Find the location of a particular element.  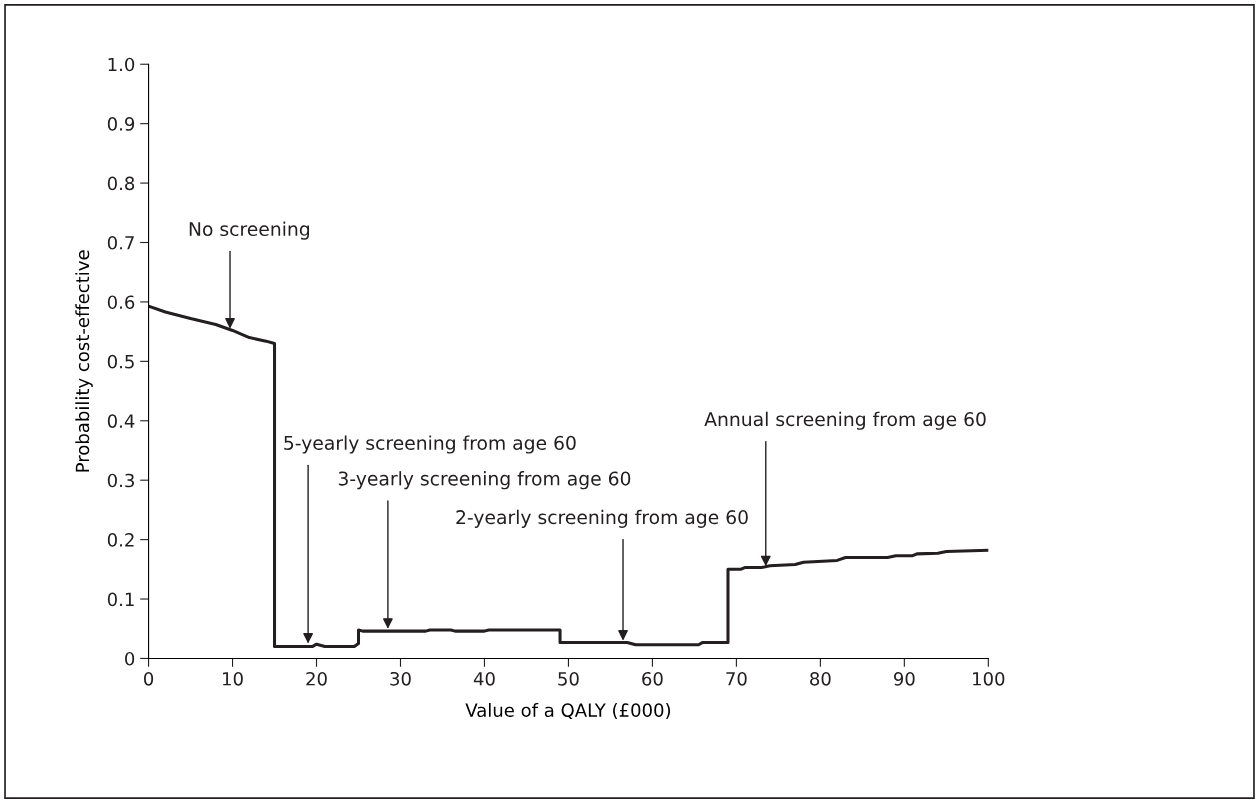

x-tick-label: 0 is located at coordinates (149, 678).